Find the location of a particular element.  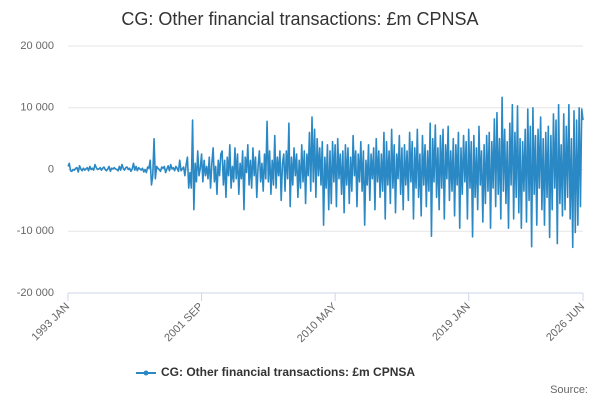

x-tick-label: 2001 SEP is located at coordinates (184, 323).